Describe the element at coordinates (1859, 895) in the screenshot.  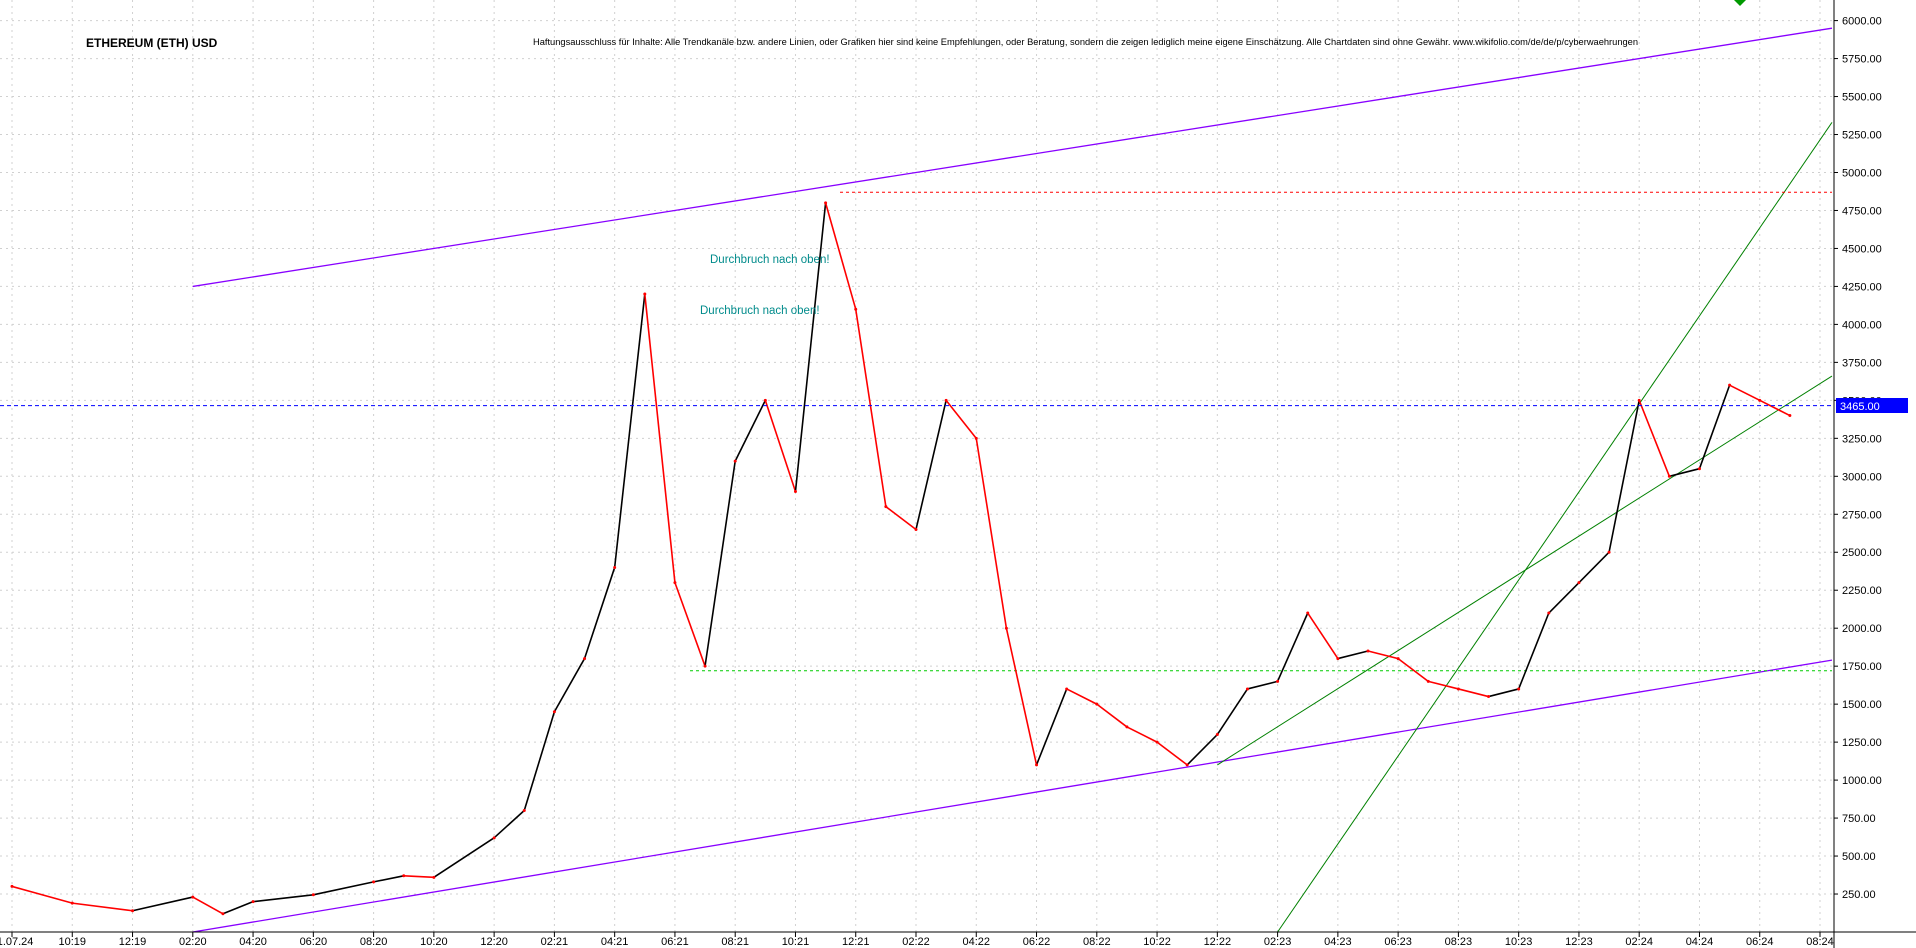
I see `y-tick-label: 250.00` at that location.